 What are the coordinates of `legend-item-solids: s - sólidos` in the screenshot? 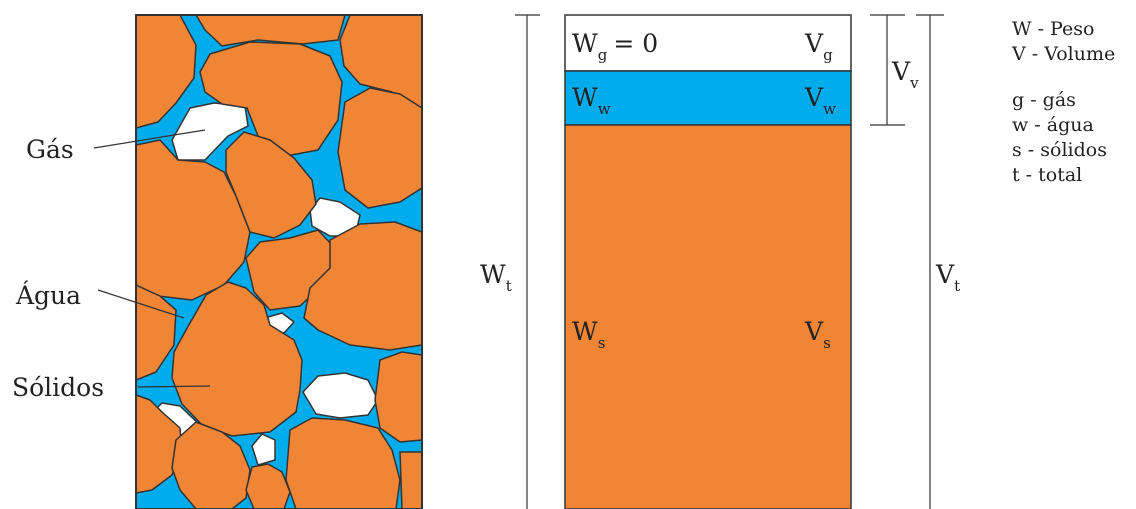 It's located at (1059, 150).